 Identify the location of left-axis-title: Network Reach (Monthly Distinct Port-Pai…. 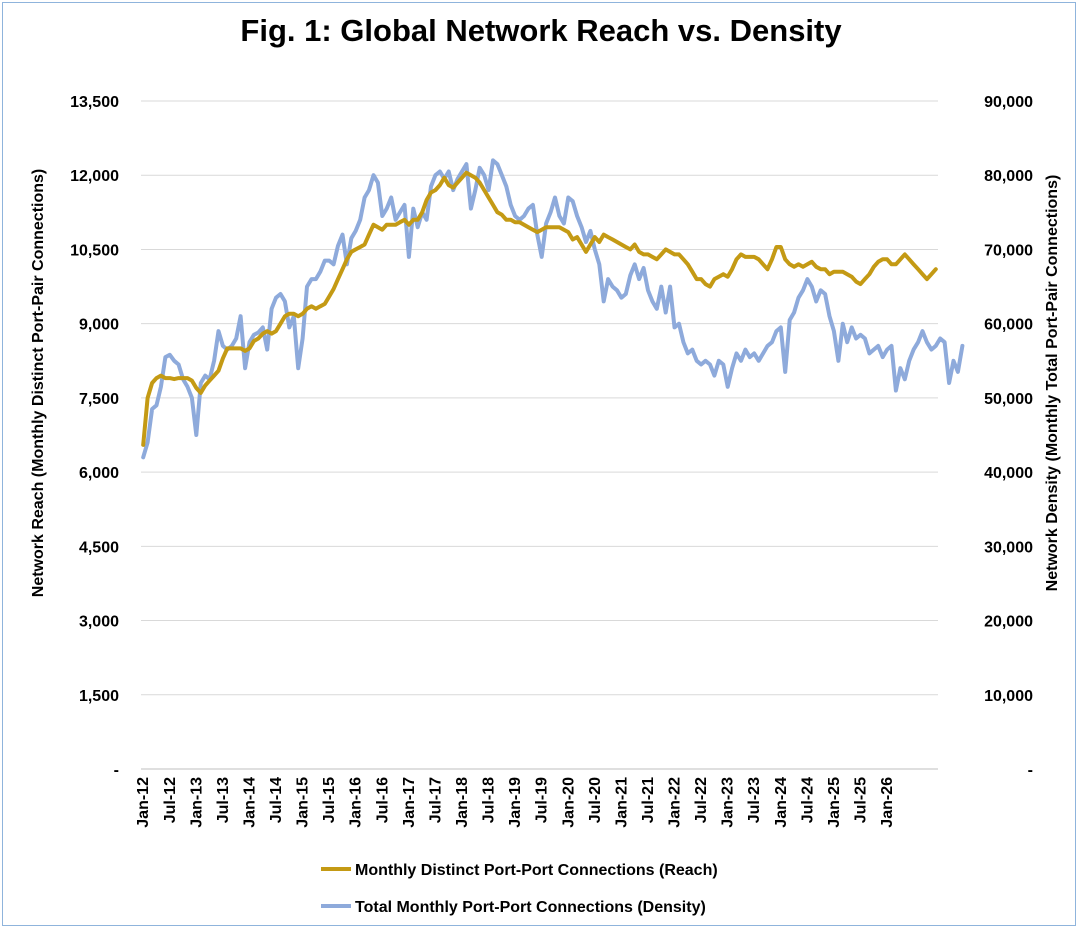
(38, 383).